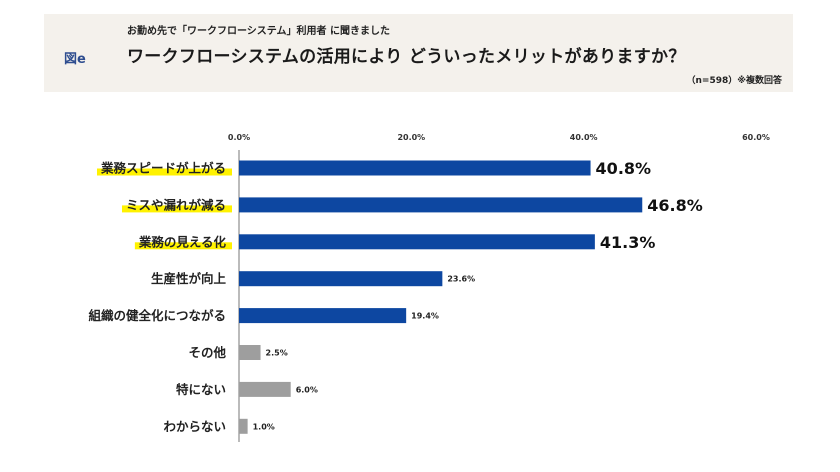 The height and width of the screenshot is (472, 840). I want to click on x-tick-label: 40.0%, so click(584, 137).